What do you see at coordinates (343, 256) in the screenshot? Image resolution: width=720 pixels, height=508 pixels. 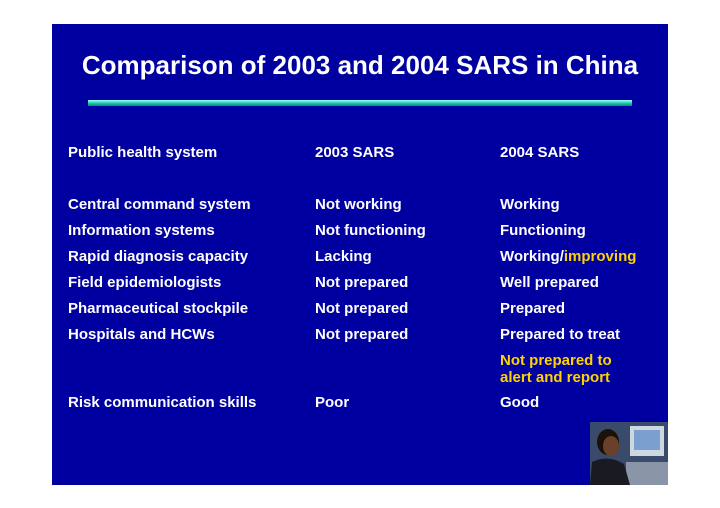 I see `table-cell: Lacking` at bounding box center [343, 256].